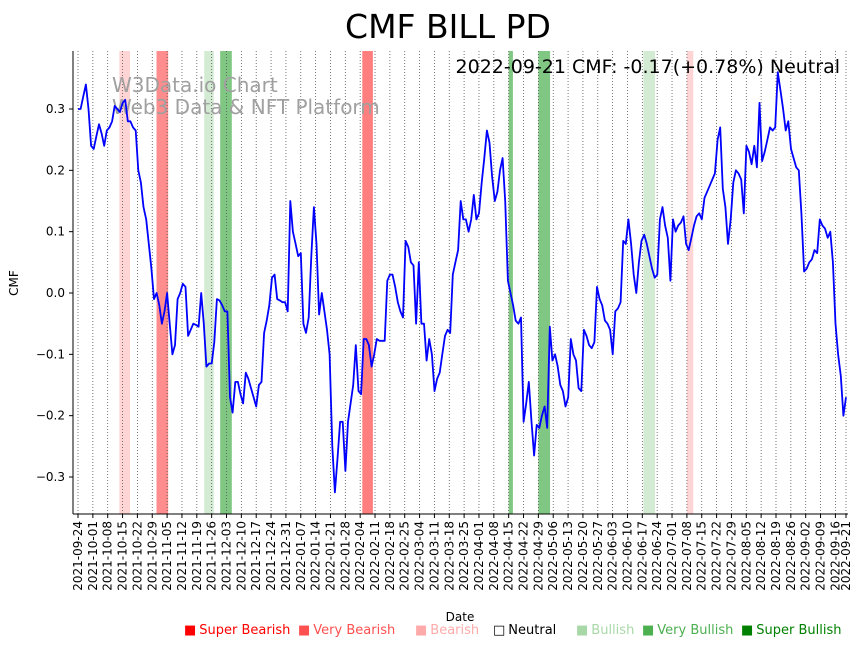 This screenshot has height=646, width=867. What do you see at coordinates (360, 556) in the screenshot?
I see `x-tick-label: 2022-02-04` at bounding box center [360, 556].